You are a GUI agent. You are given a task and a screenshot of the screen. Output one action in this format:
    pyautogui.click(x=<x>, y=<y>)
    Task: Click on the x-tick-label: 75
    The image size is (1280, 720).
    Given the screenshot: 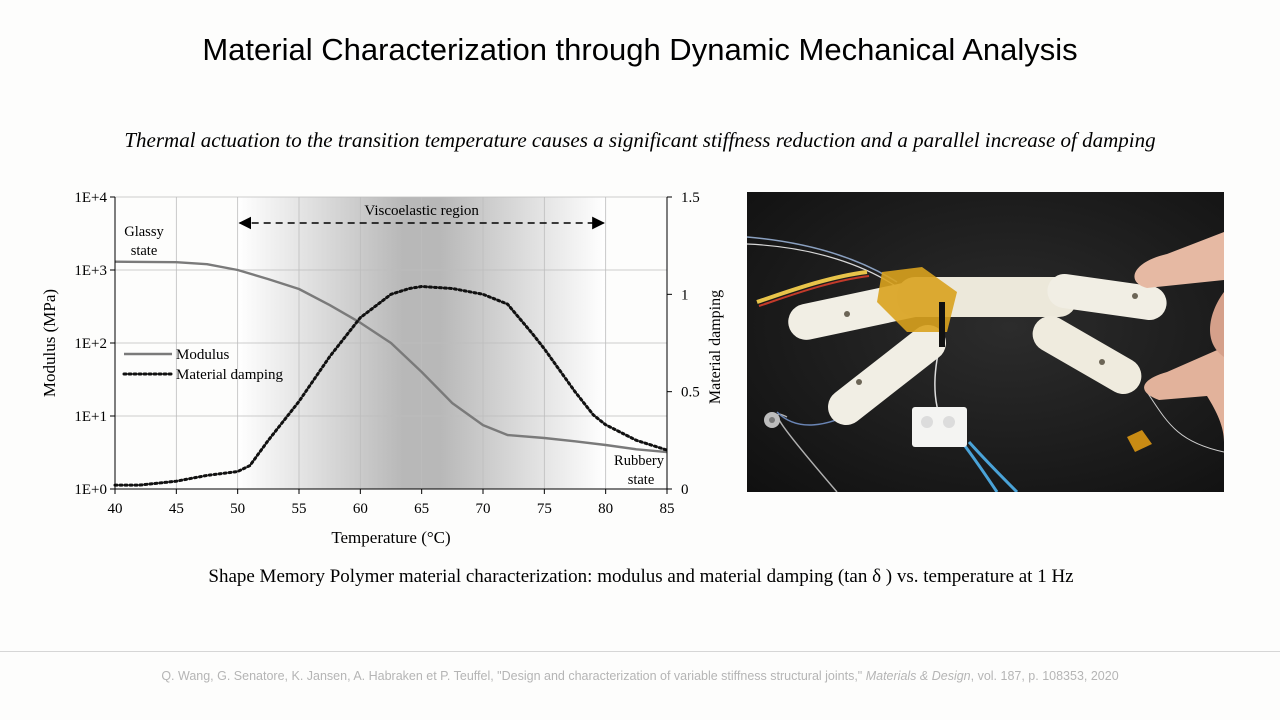 What is the action you would take?
    pyautogui.click(x=544, y=509)
    